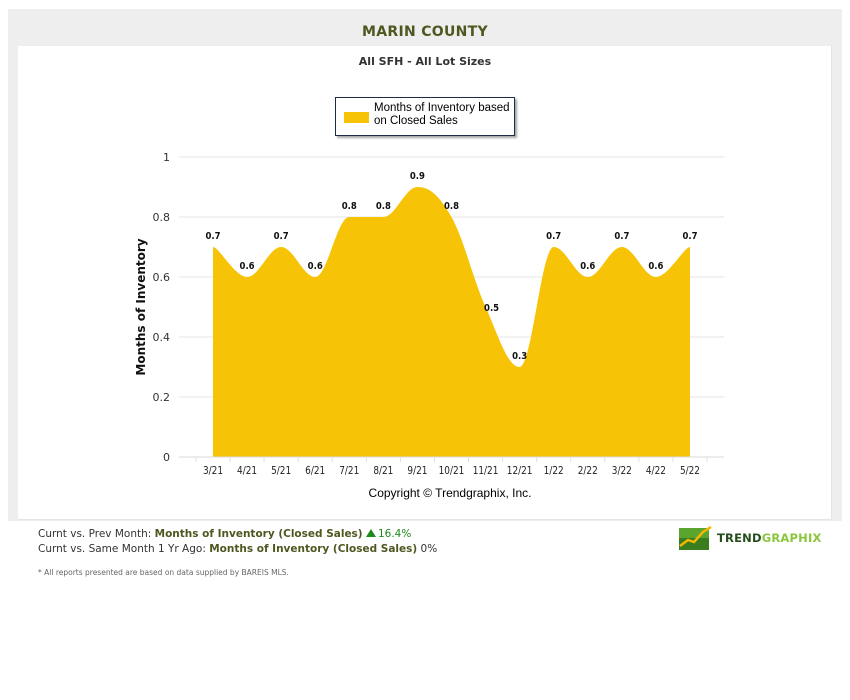  Describe the element at coordinates (425, 61) in the screenshot. I see `chart-subtitle: All SFH - All Lot Sizes` at that location.